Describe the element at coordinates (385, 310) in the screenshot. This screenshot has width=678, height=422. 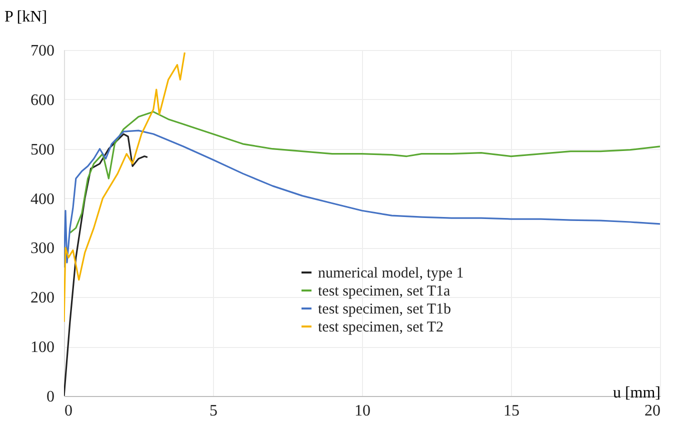
I see `legend-label: test specimen, set T1b` at that location.